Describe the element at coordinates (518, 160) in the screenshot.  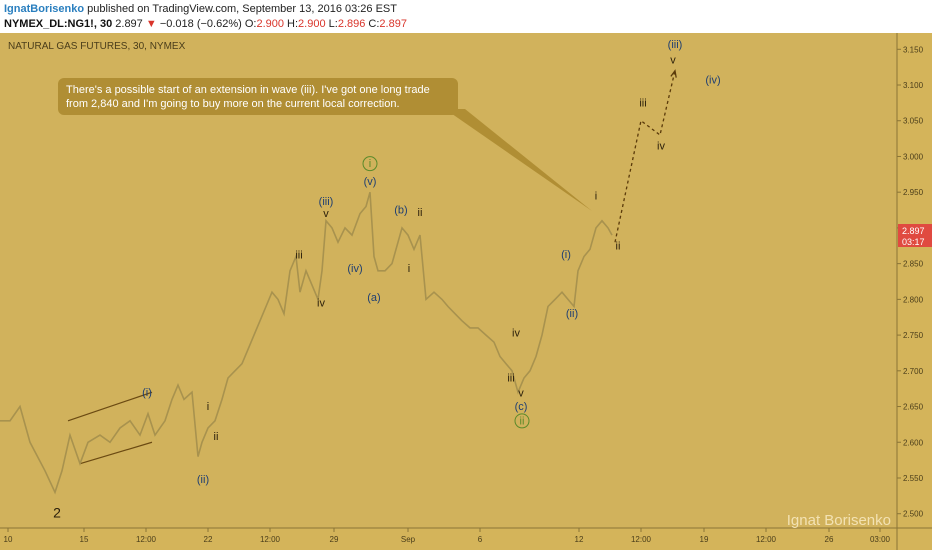
I see `callout-pointer` at that location.